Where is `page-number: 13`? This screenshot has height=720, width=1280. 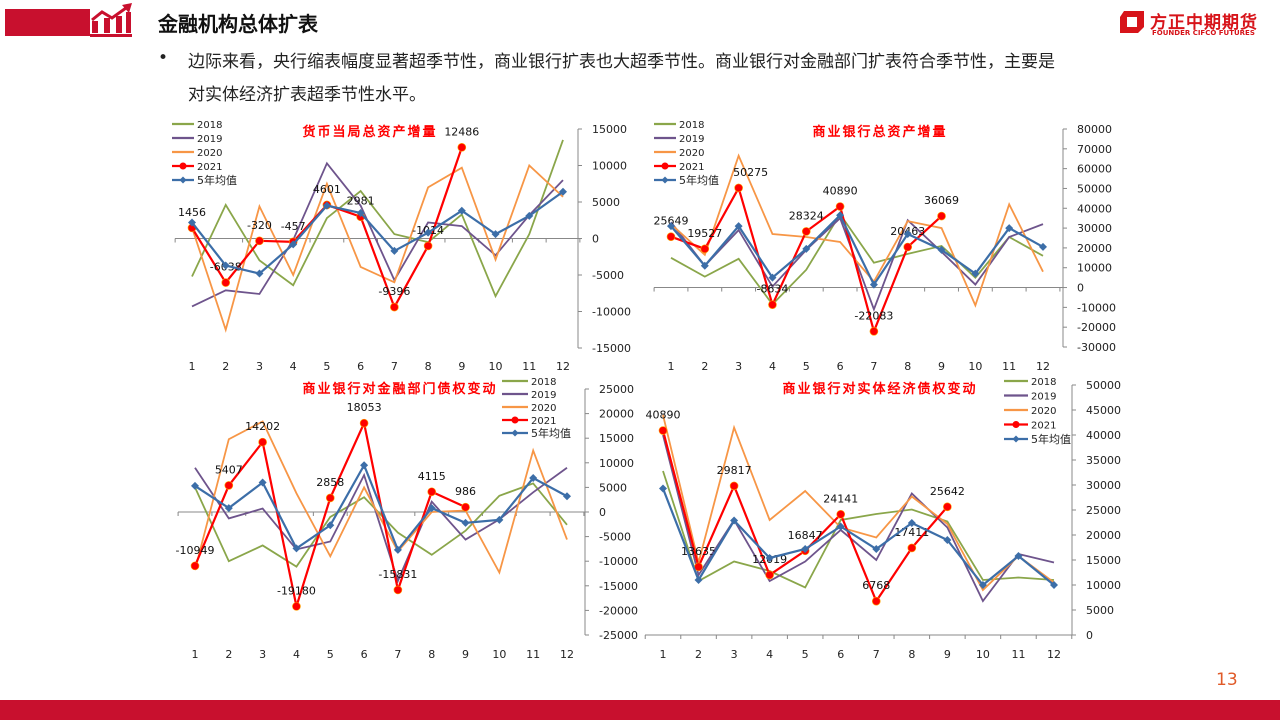
page-number: 13 is located at coordinates (1227, 680).